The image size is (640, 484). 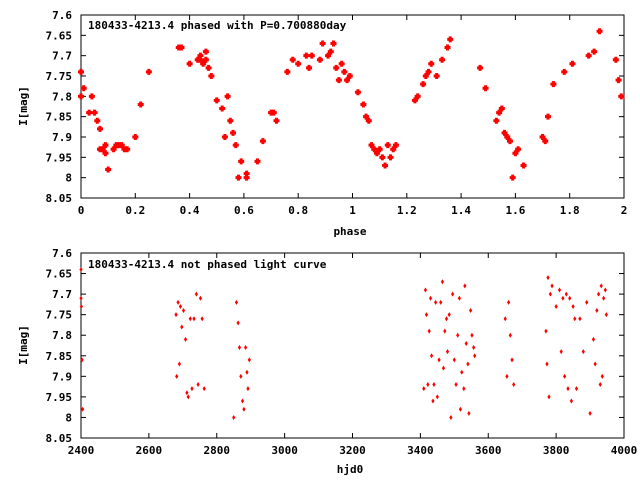 What do you see at coordinates (59, 35) in the screenshot?
I see `top-y-tick-label: 7.65` at bounding box center [59, 35].